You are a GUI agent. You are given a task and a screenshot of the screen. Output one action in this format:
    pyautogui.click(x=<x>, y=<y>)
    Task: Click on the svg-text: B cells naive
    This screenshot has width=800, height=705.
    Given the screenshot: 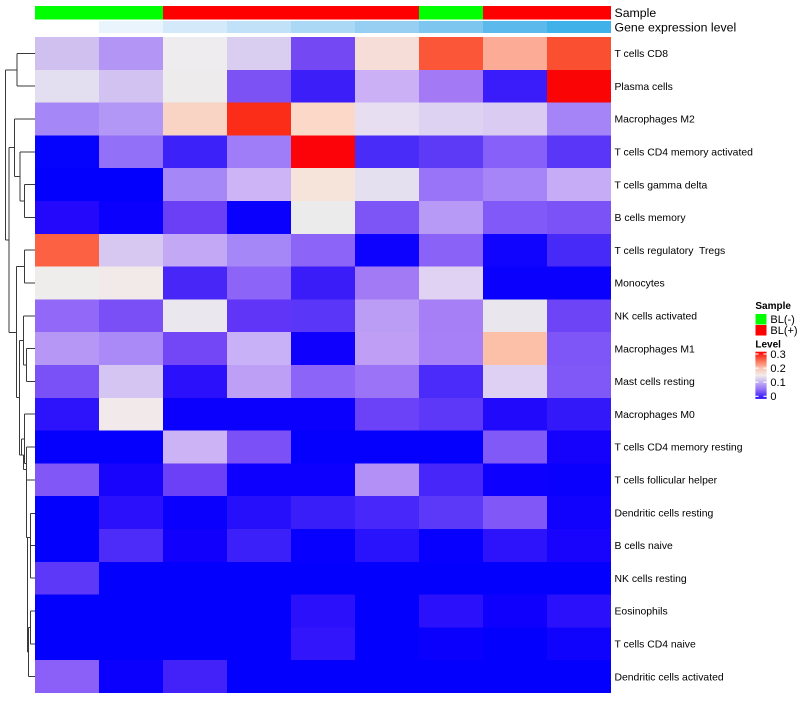 What is the action you would take?
    pyautogui.click(x=644, y=546)
    